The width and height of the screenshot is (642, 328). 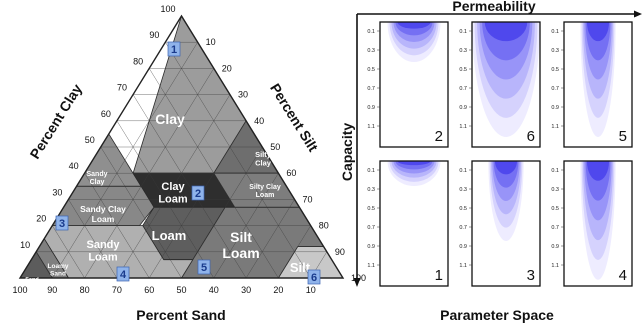 I want to click on tick-clay: 10, so click(x=25, y=245).